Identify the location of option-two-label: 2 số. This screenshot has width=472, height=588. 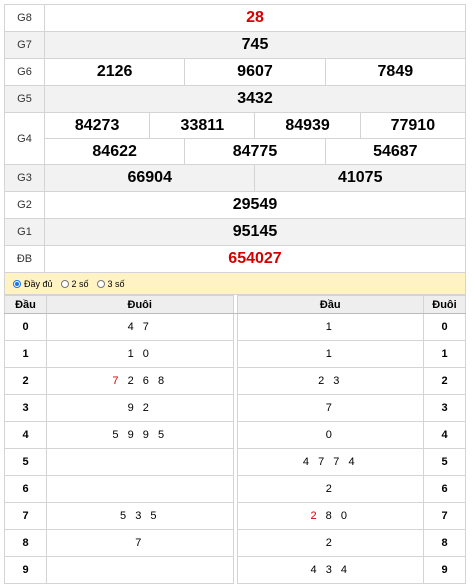
(80, 283).